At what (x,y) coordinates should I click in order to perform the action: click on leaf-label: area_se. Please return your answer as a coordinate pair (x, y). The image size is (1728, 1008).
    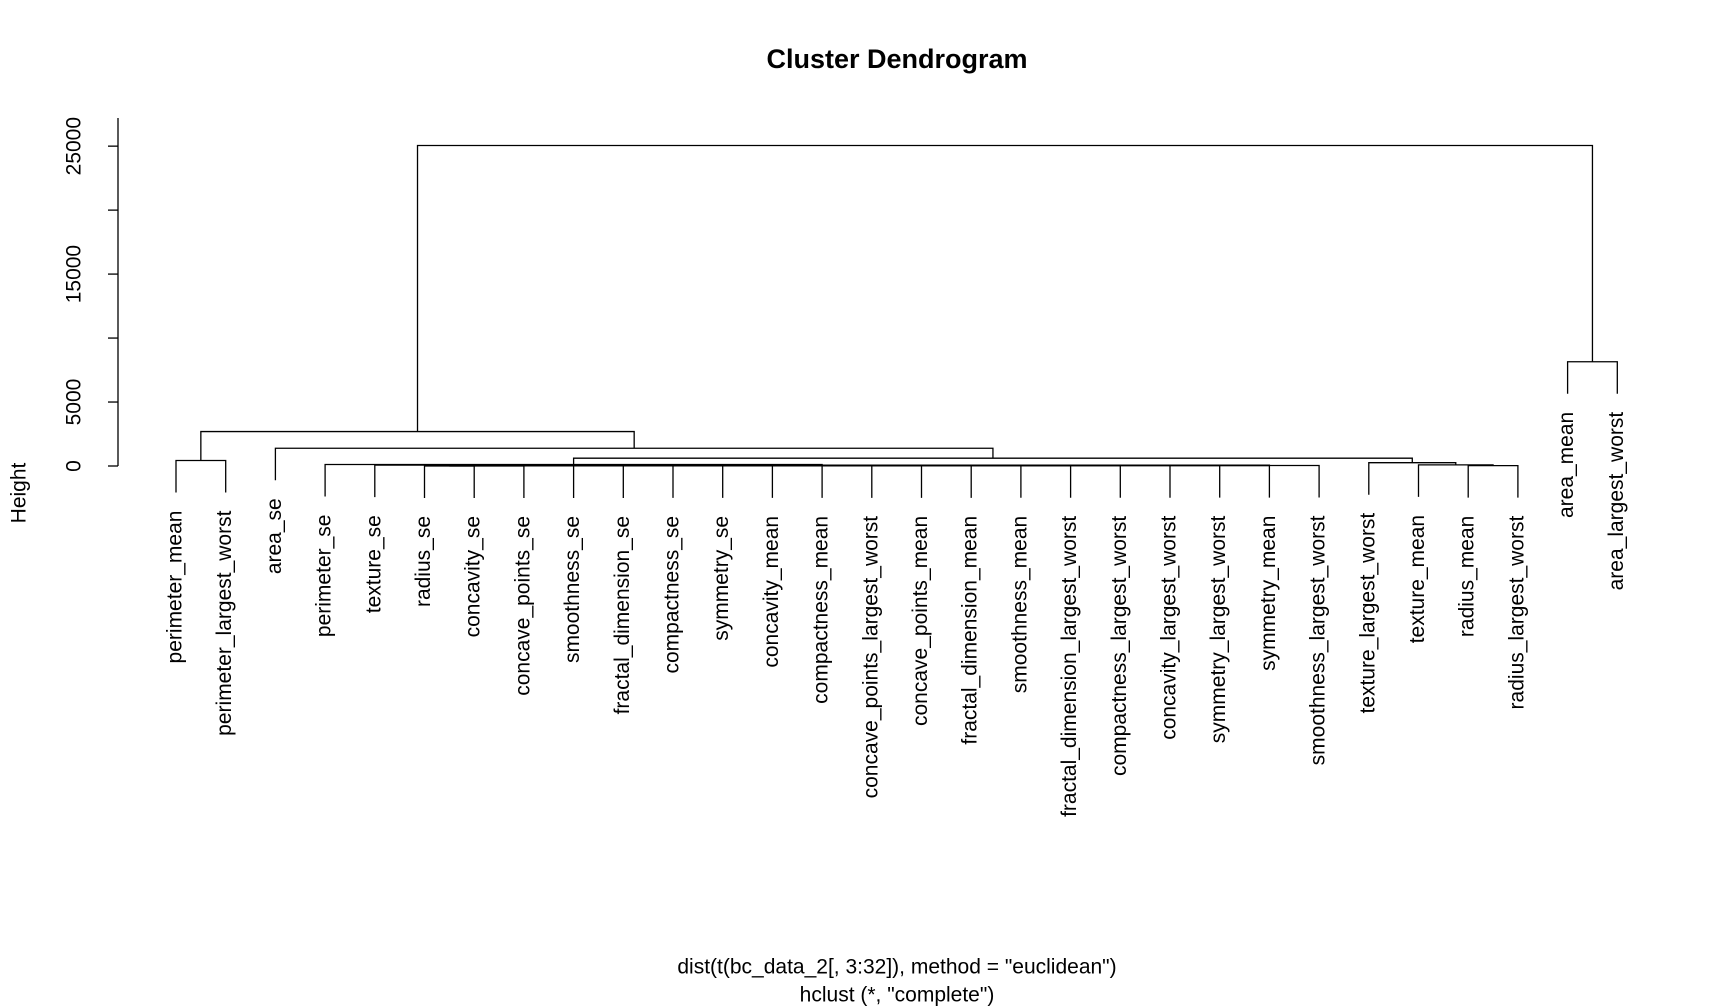
    Looking at the image, I should click on (274, 536).